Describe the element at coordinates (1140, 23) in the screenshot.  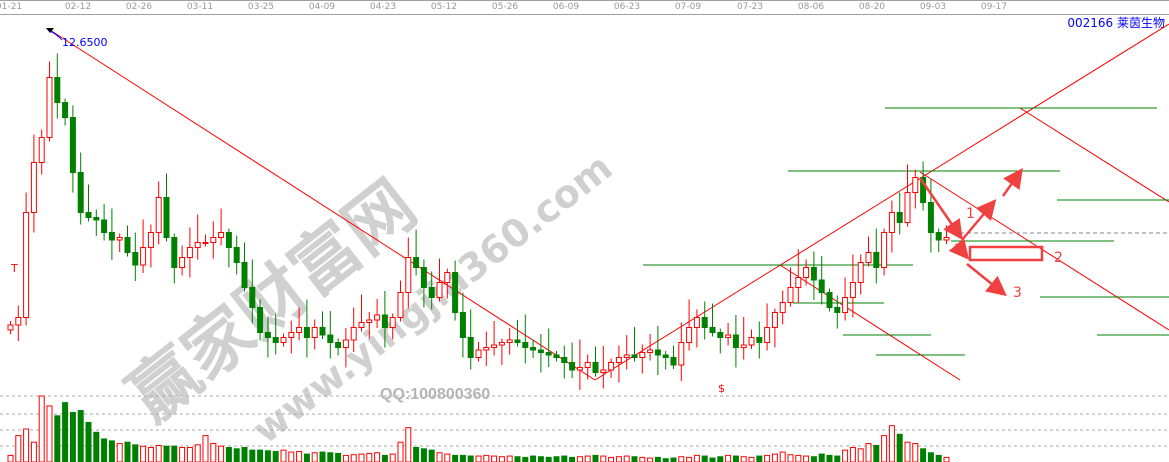
I see `stock-name: 莱茵生物` at that location.